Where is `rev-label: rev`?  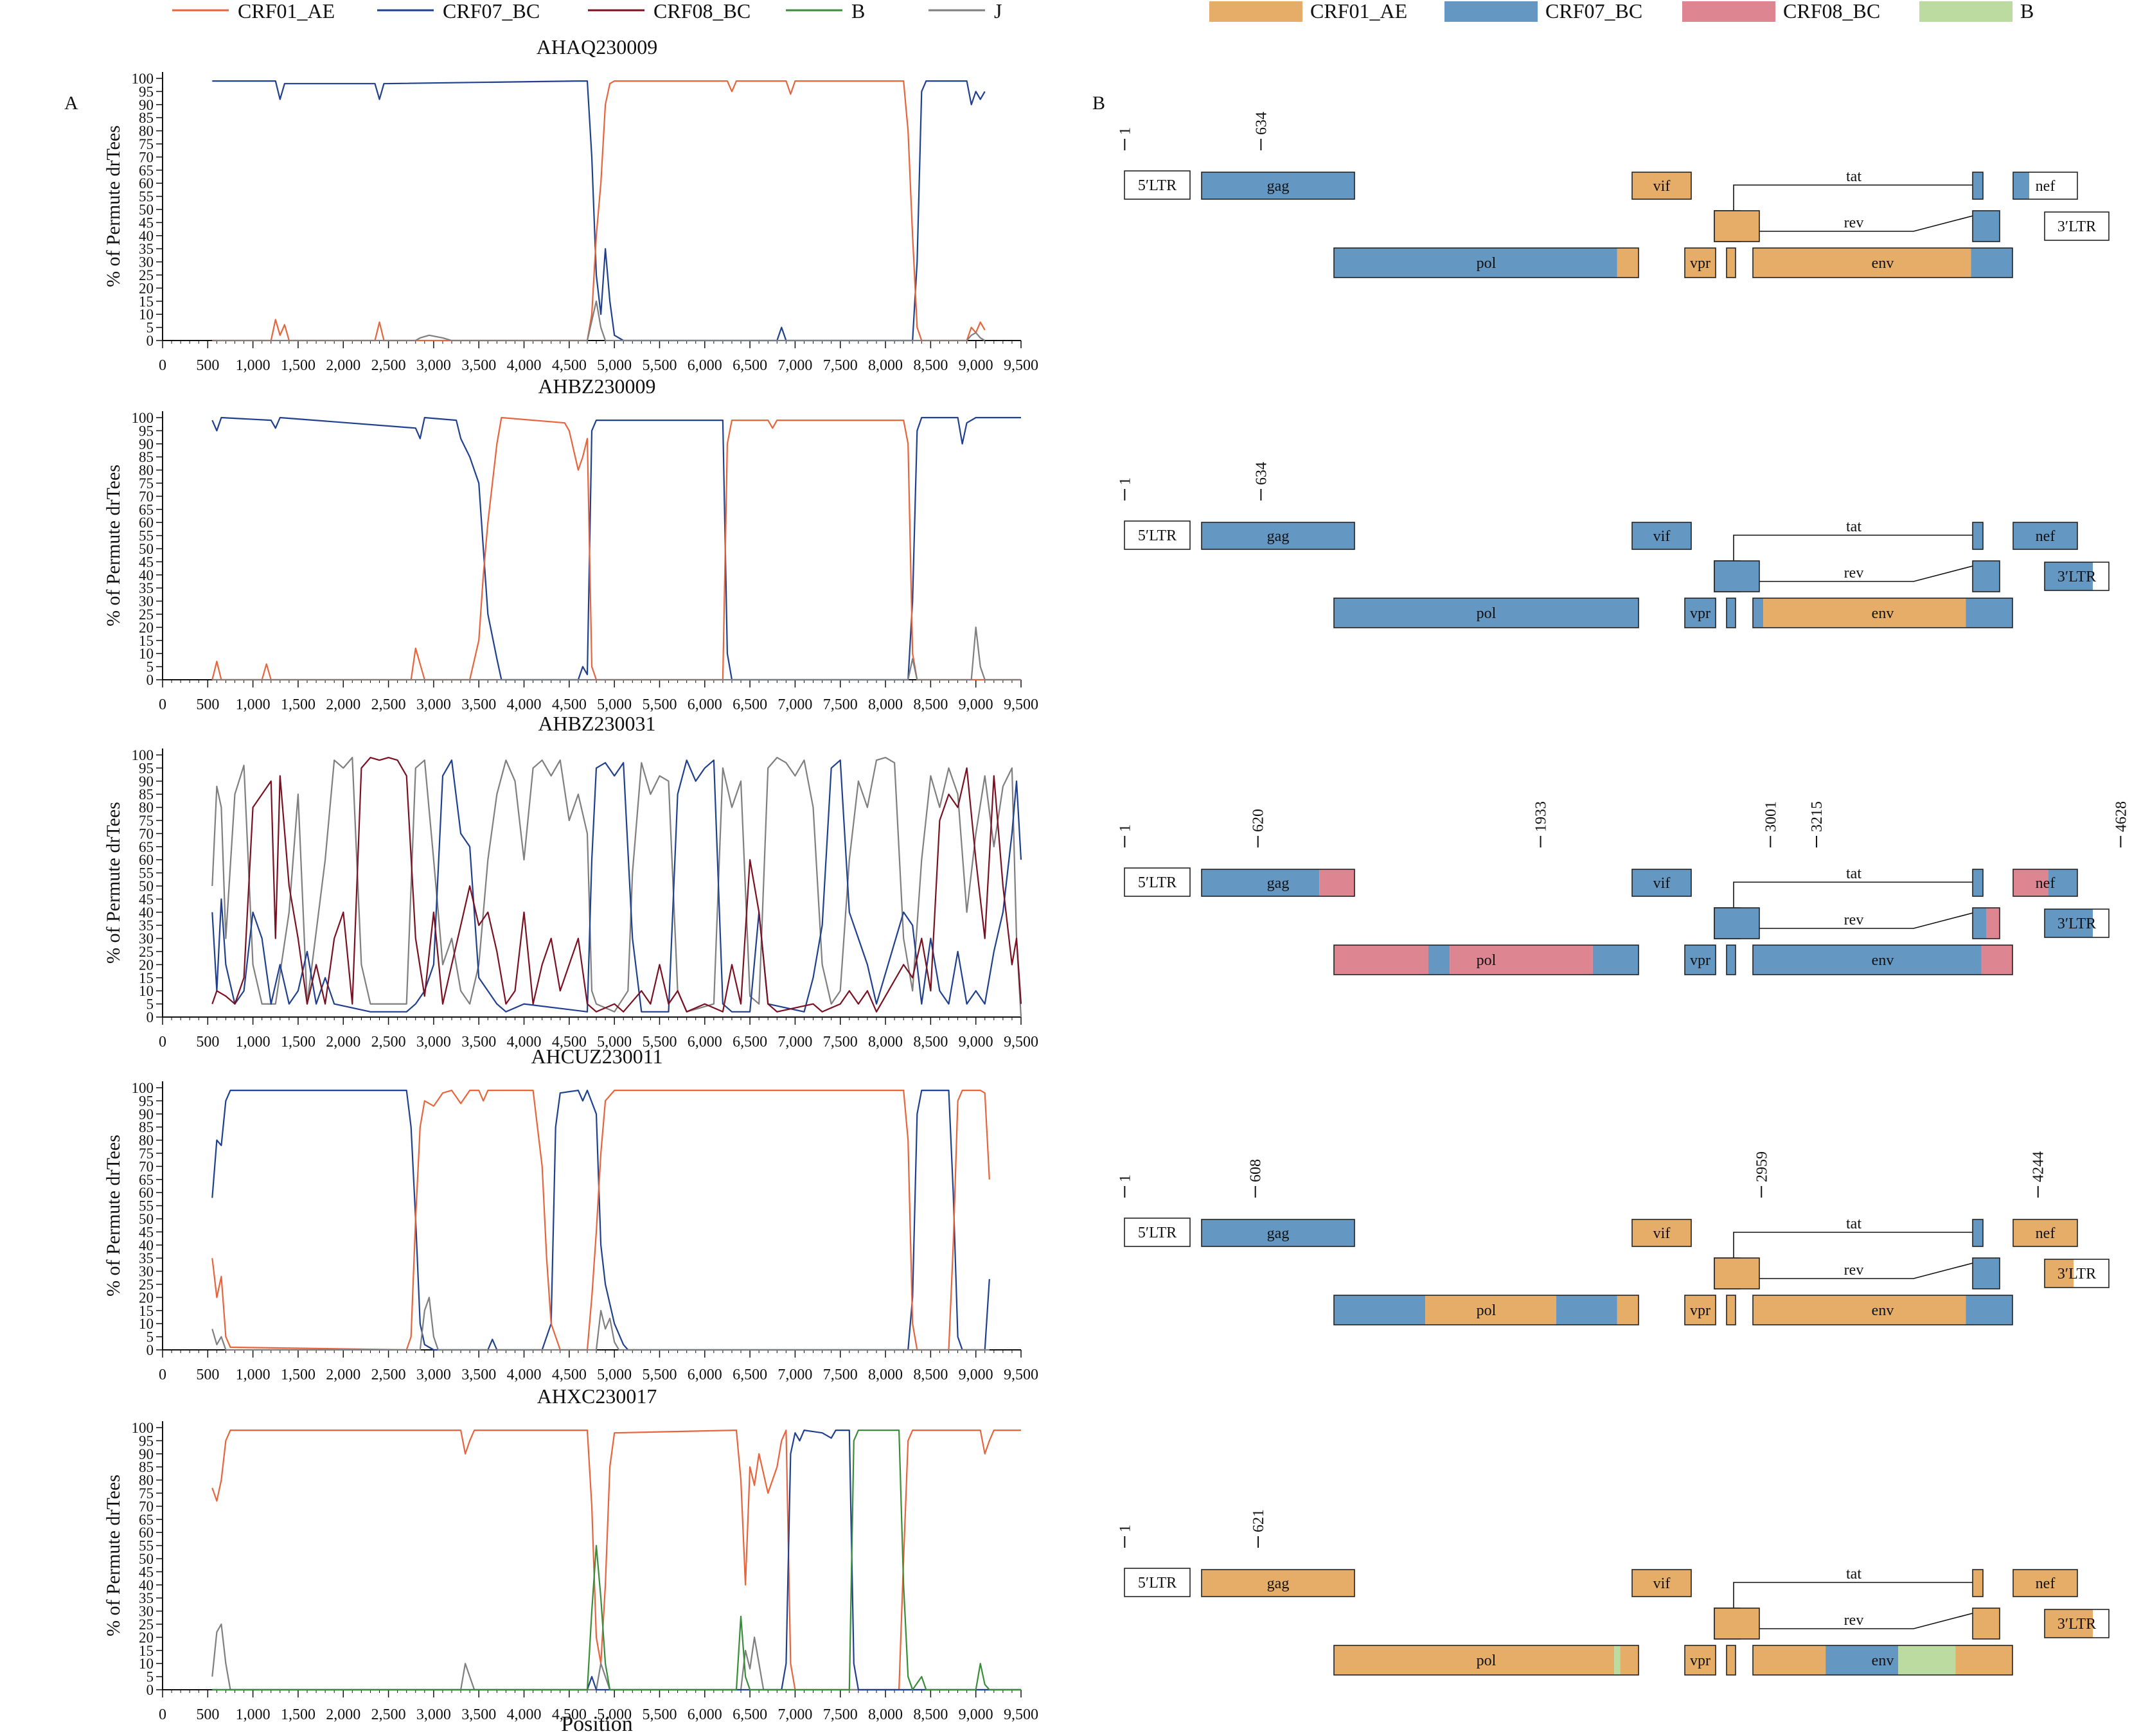 rev-label: rev is located at coordinates (1854, 223).